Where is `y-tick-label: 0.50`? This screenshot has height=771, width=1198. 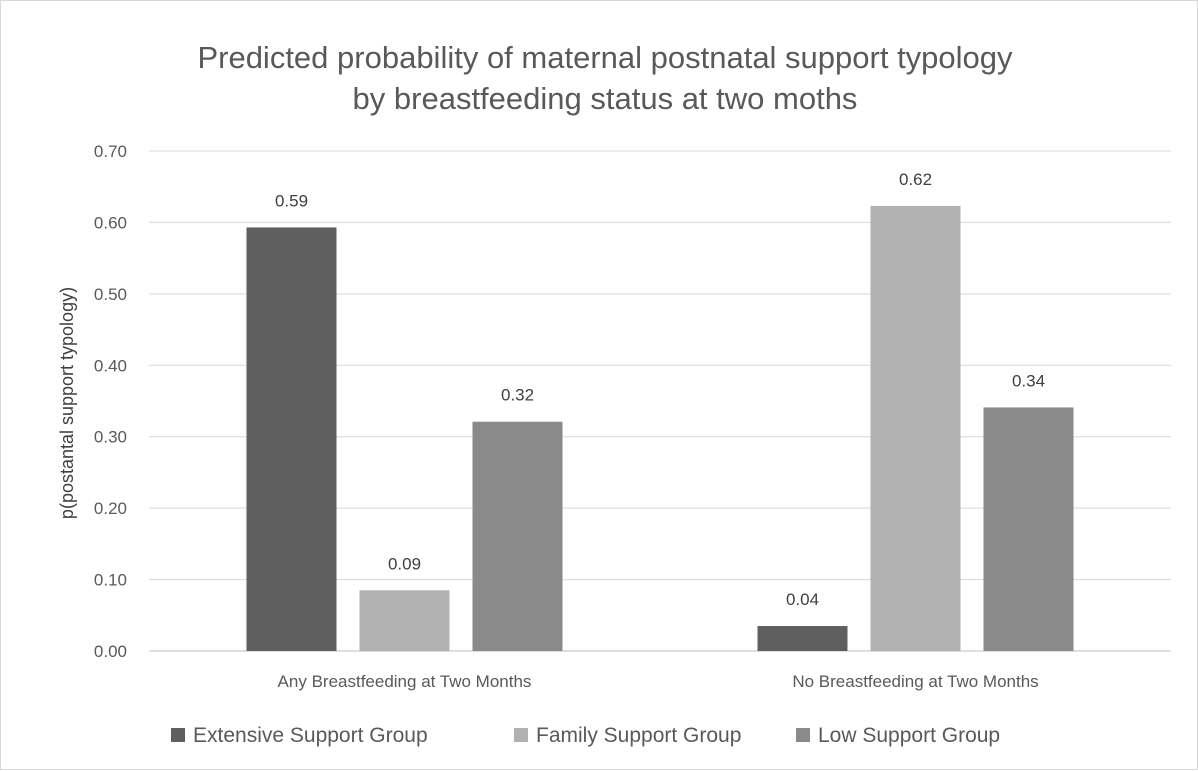 y-tick-label: 0.50 is located at coordinates (110, 294).